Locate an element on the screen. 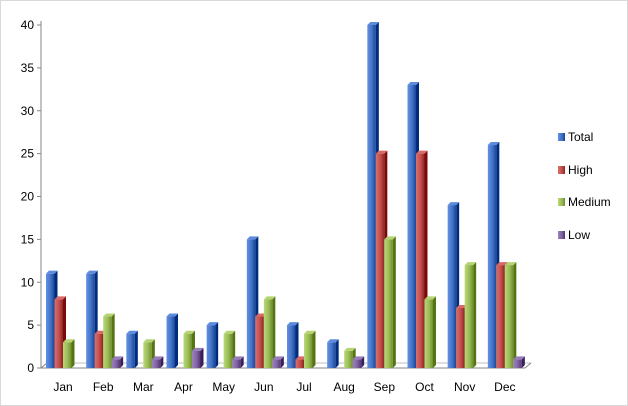  bar-low-mar is located at coordinates (157, 362).